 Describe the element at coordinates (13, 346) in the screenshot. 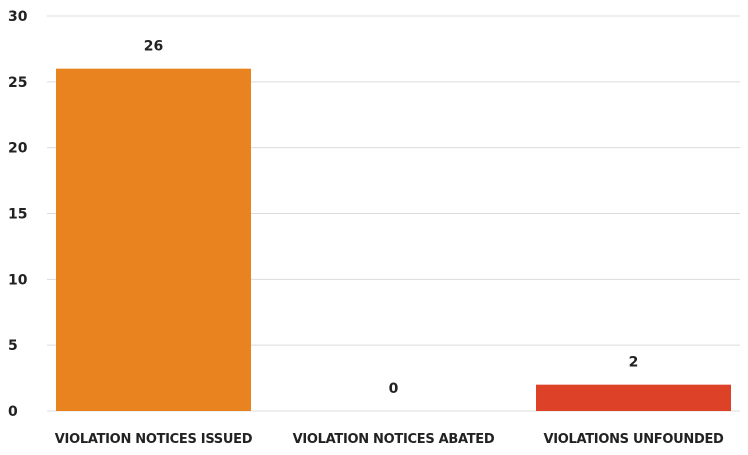

I see `y-tick-label: 5` at that location.